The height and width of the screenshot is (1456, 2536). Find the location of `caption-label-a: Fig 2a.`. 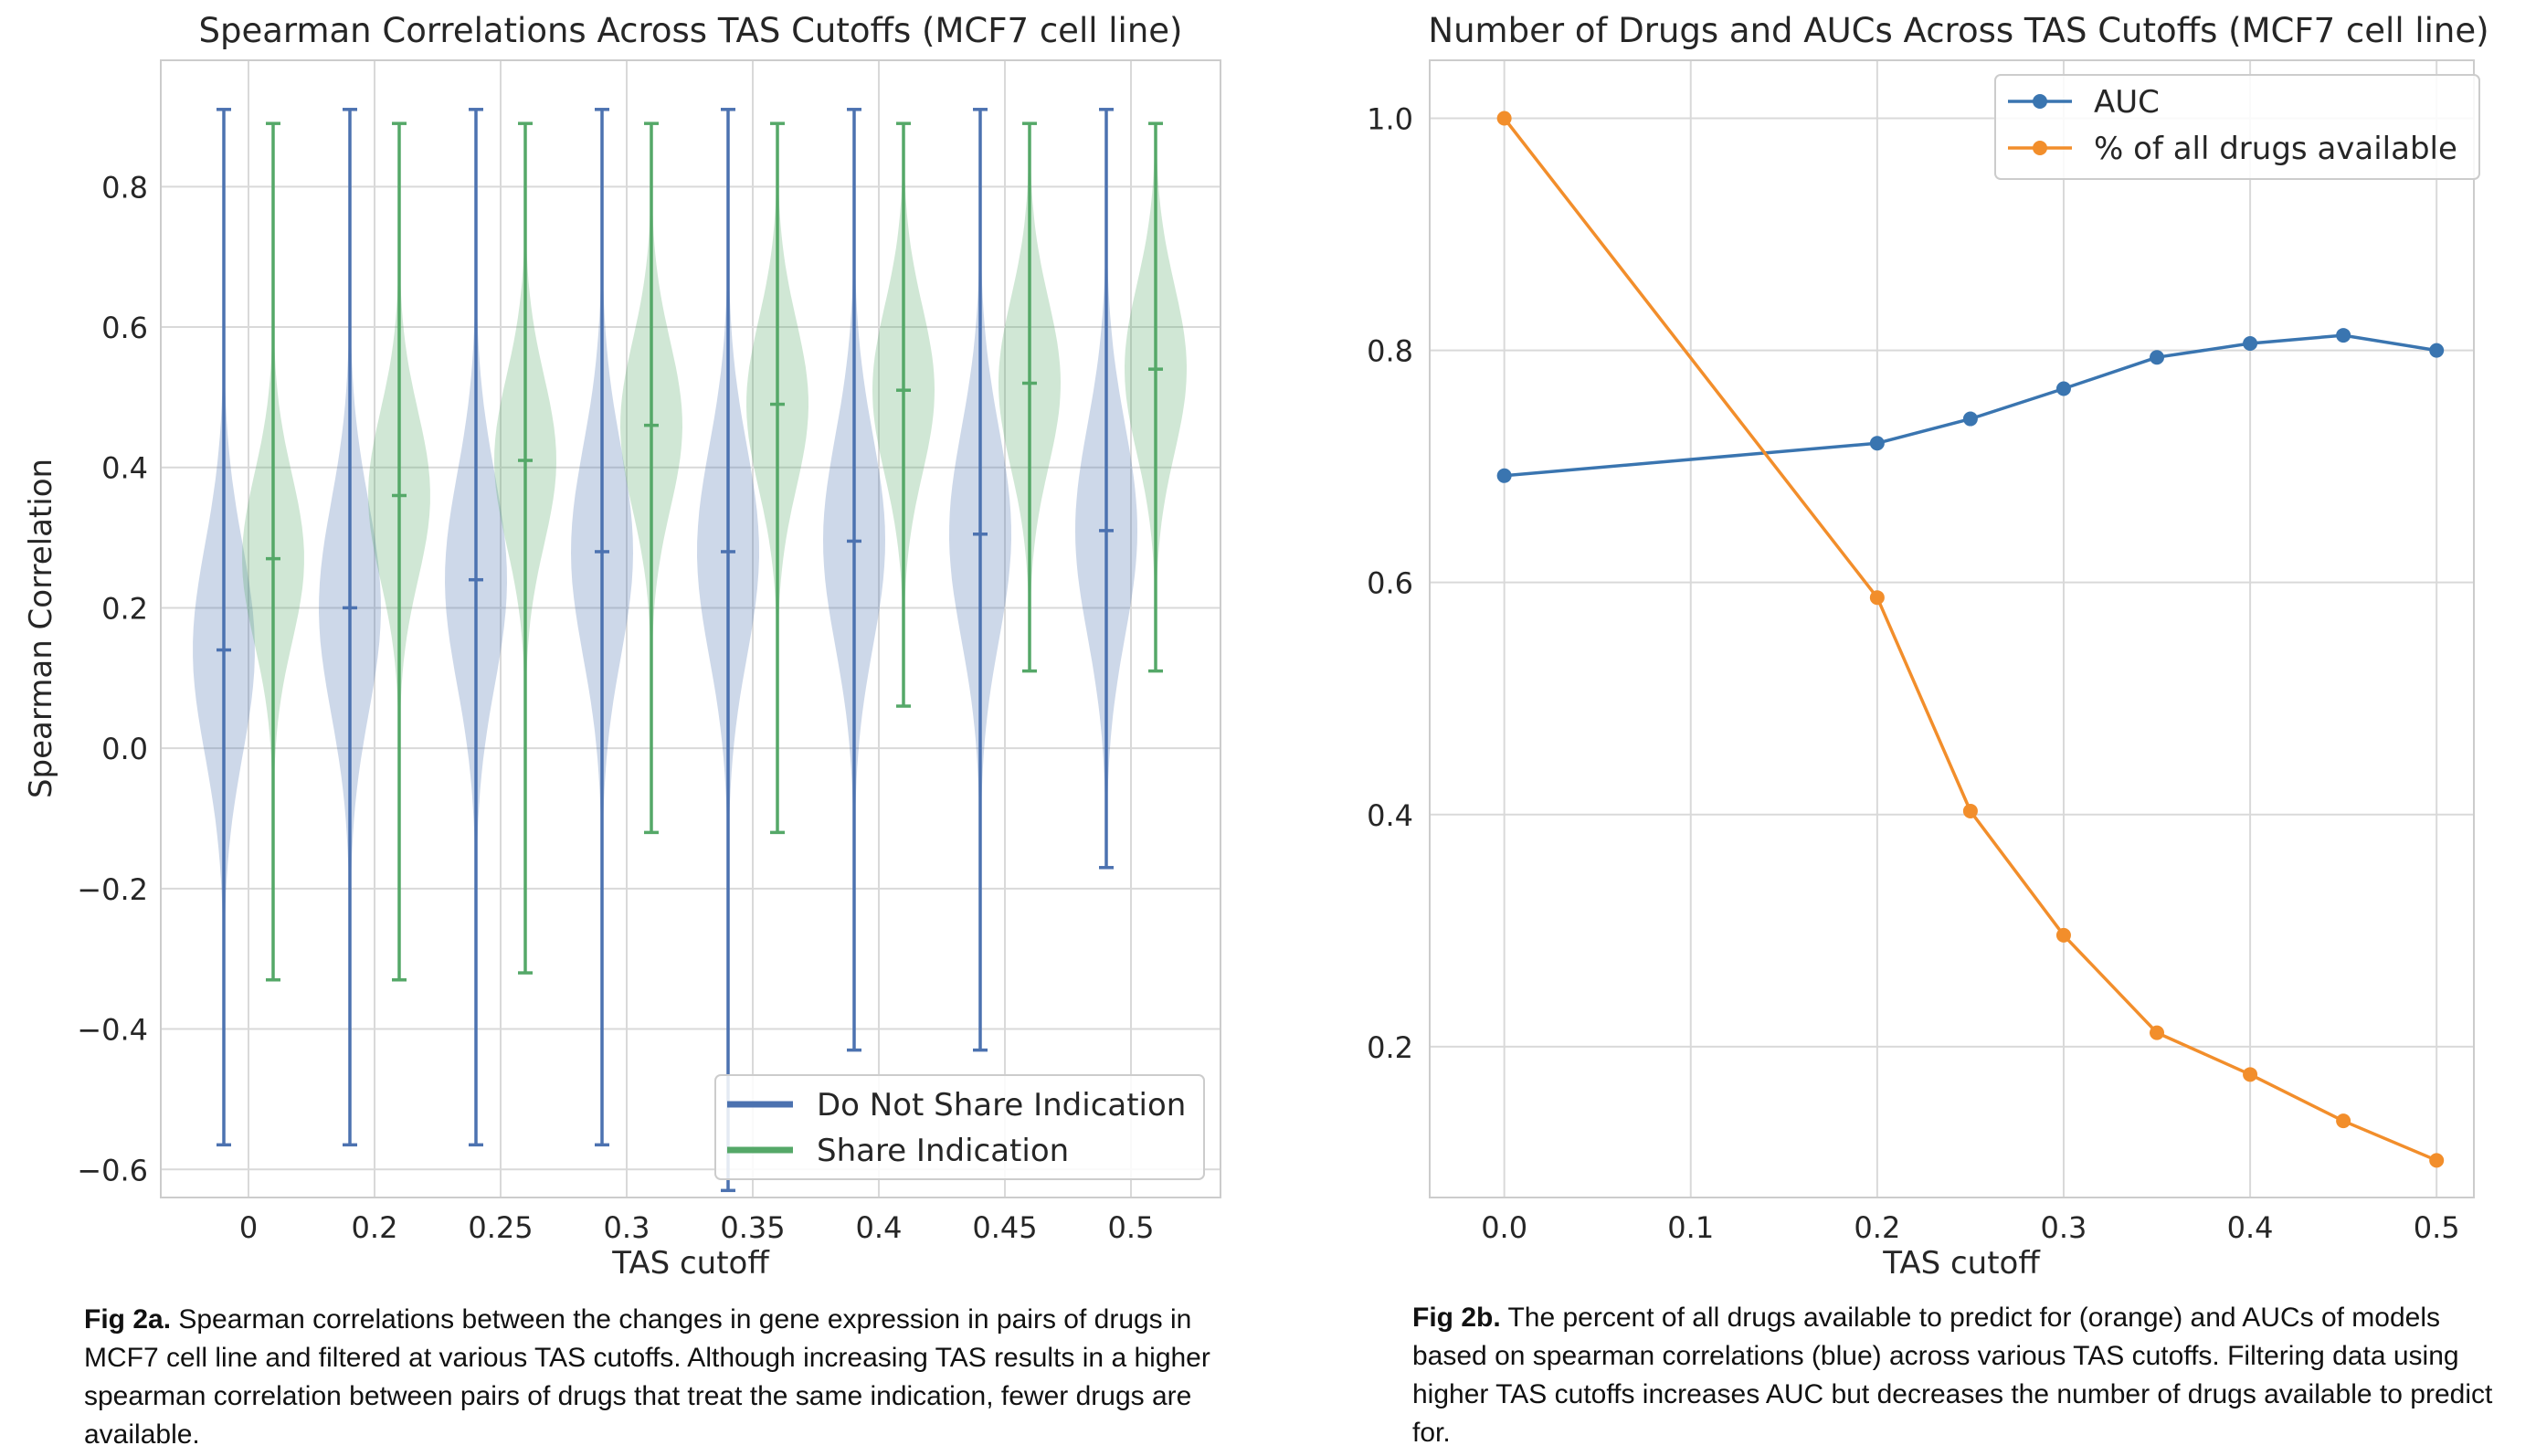

caption-label-a: Fig 2a. is located at coordinates (128, 1320).